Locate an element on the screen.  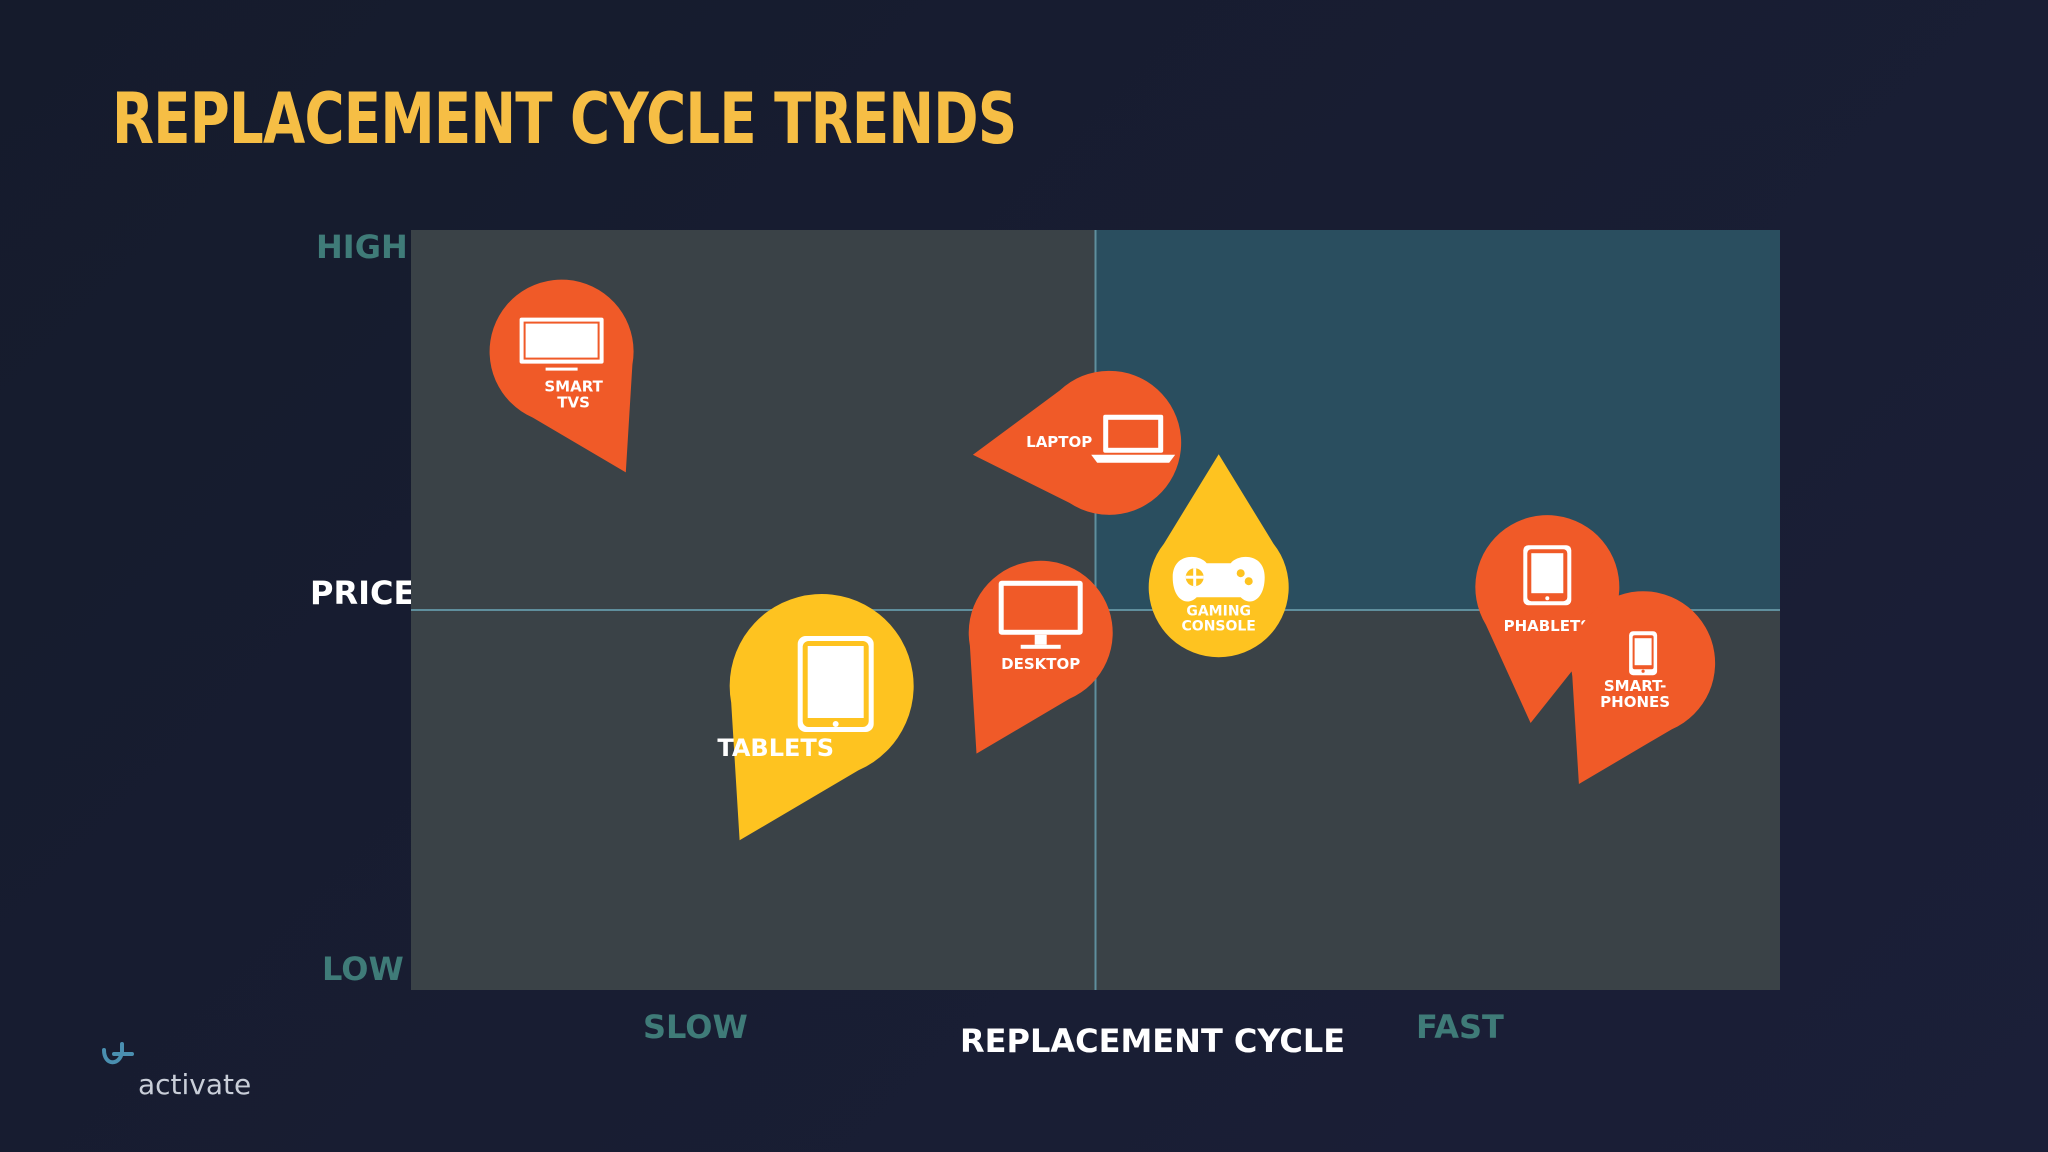
x-axis-label: REPLACEMENT CYCLE is located at coordinates (1153, 1041).